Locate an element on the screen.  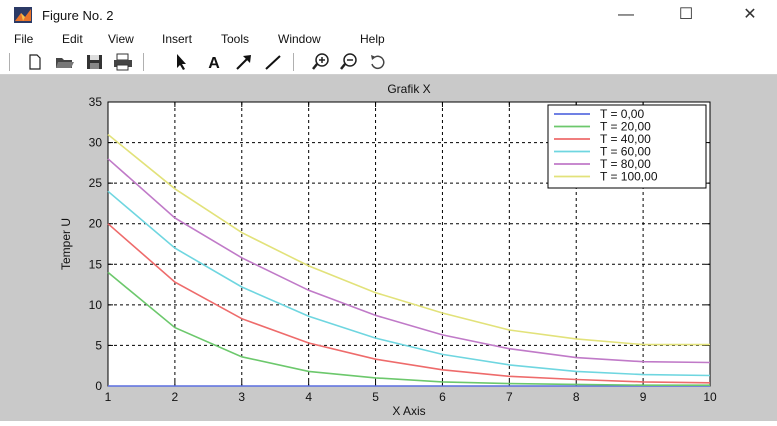
menu-edit: Edit is located at coordinates (72, 39).